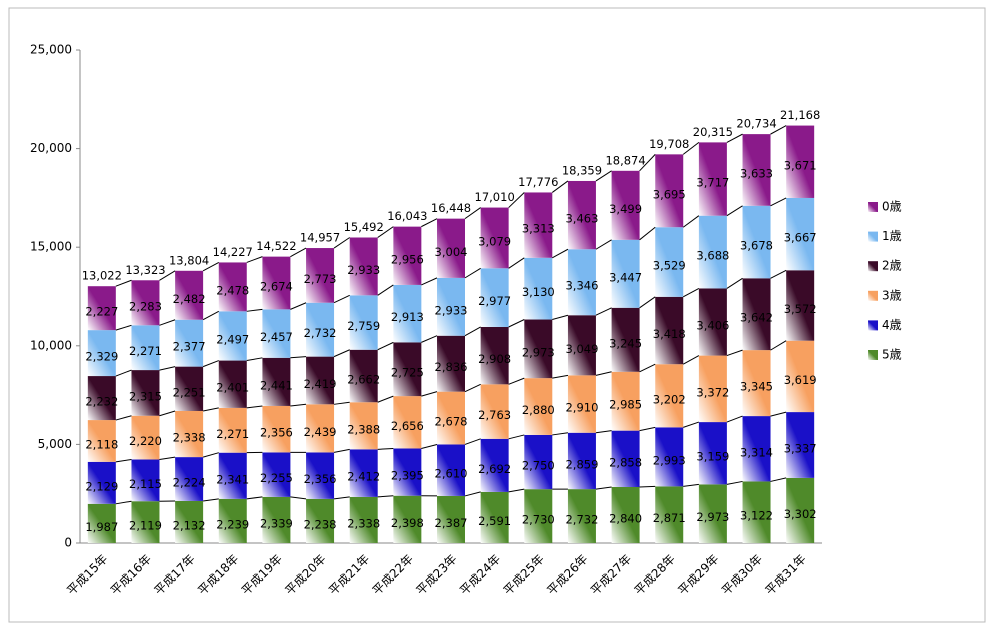 The height and width of the screenshot is (629, 994). What do you see at coordinates (669, 266) in the screenshot?
I see `data-label: 3,529` at bounding box center [669, 266].